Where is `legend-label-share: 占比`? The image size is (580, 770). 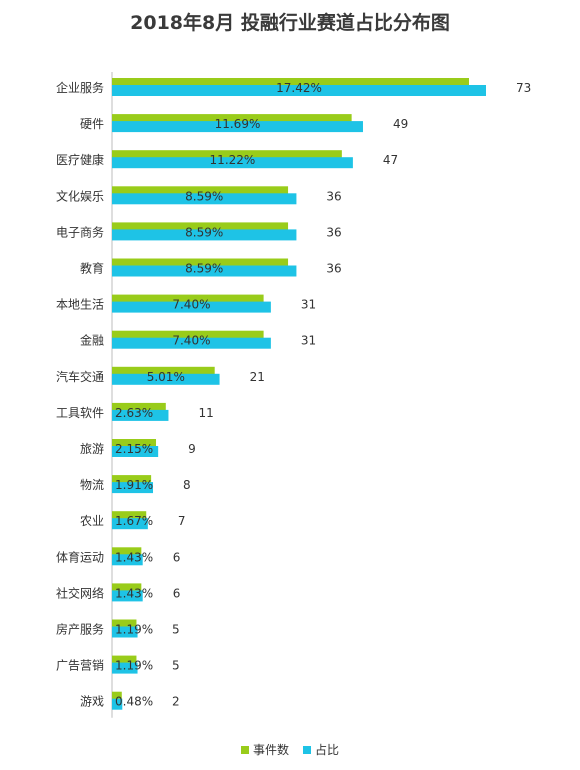
legend-label-share: 占比 is located at coordinates (327, 750).